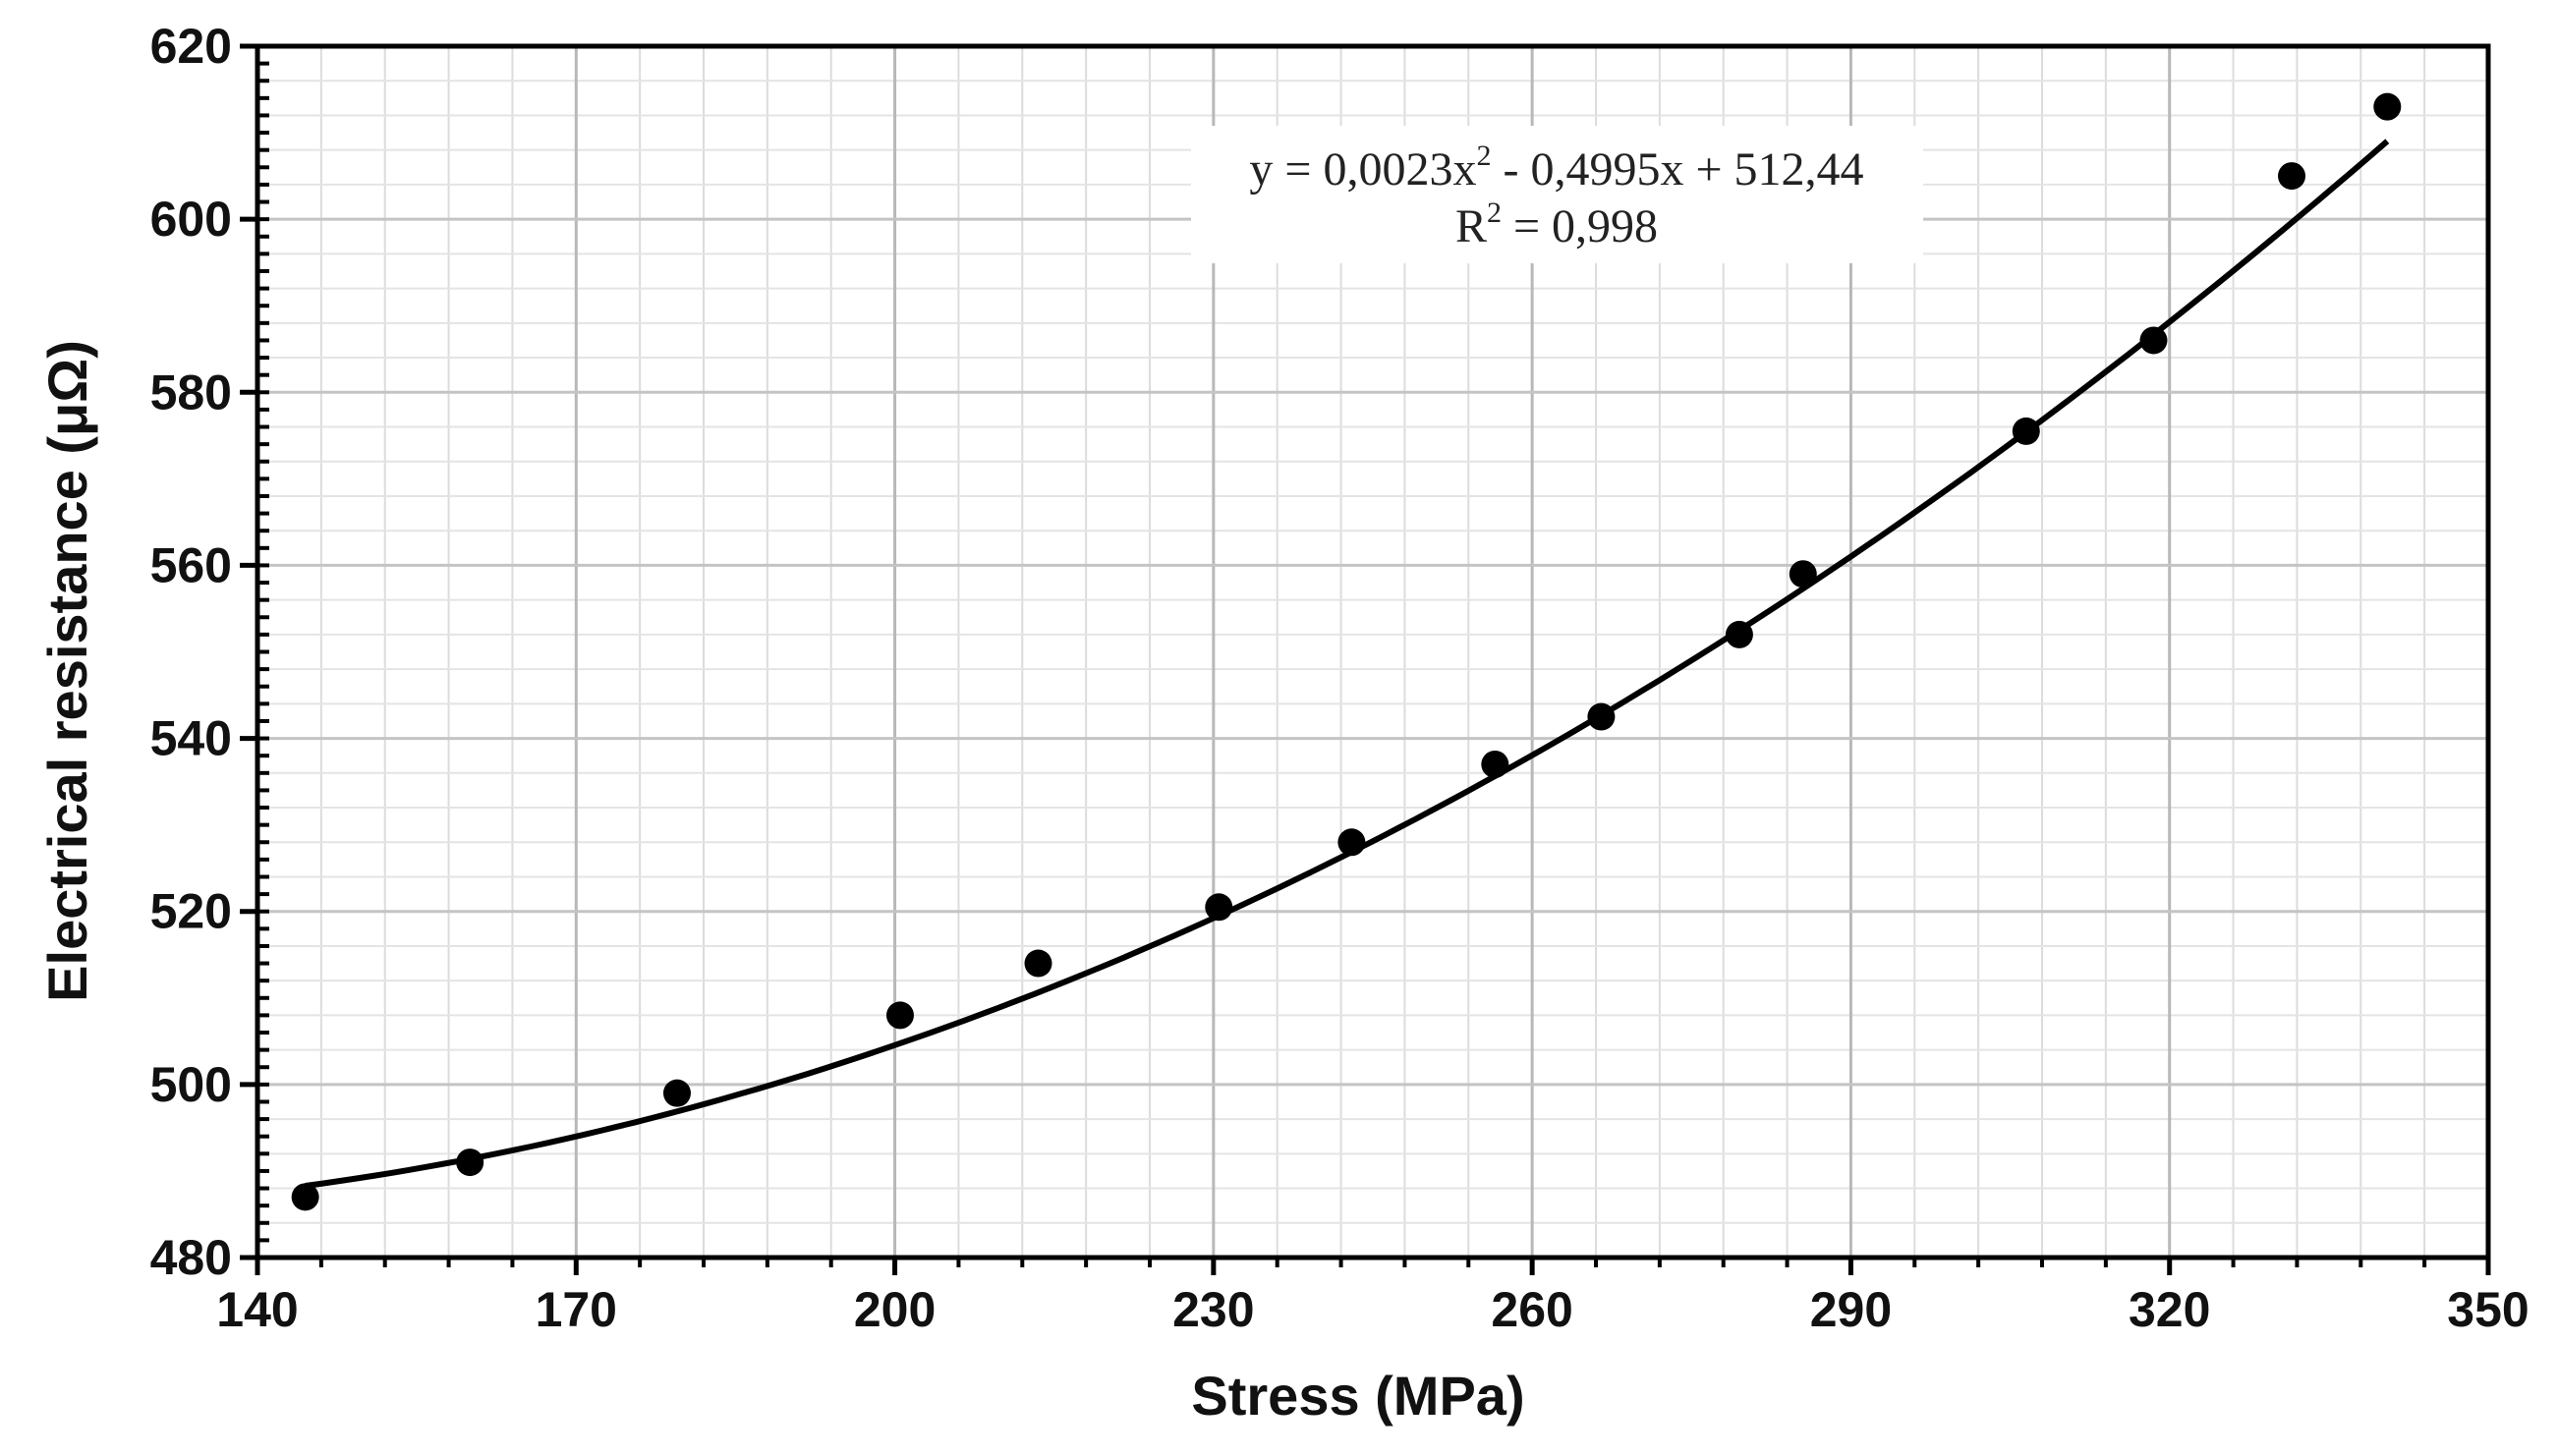 Image resolution: width=2557 pixels, height=1456 pixels. I want to click on y-tick-label: 560, so click(191, 564).